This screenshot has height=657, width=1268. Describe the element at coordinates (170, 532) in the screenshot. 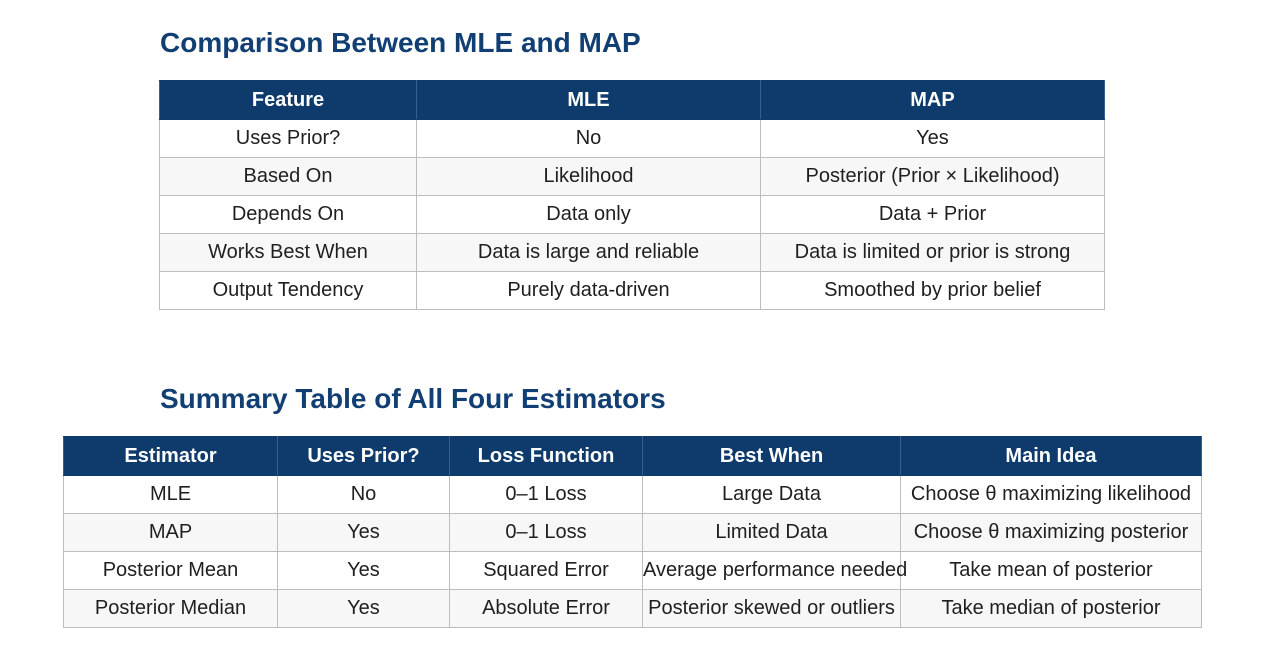

I see `estimator-cell: MAP` at that location.